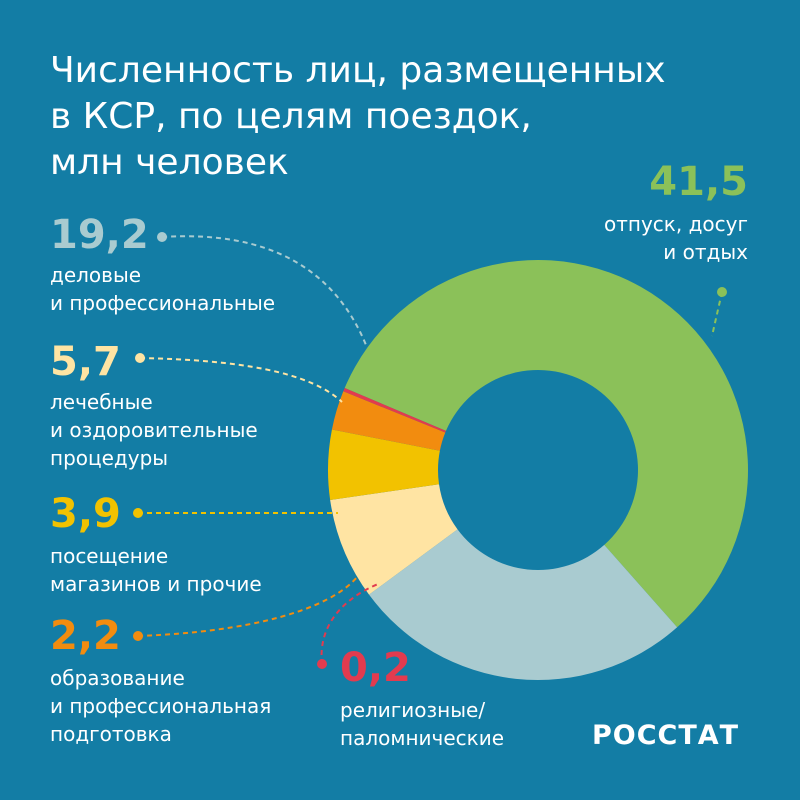 This screenshot has width=800, height=800. I want to click on value-leisure: 41,5, so click(698, 182).